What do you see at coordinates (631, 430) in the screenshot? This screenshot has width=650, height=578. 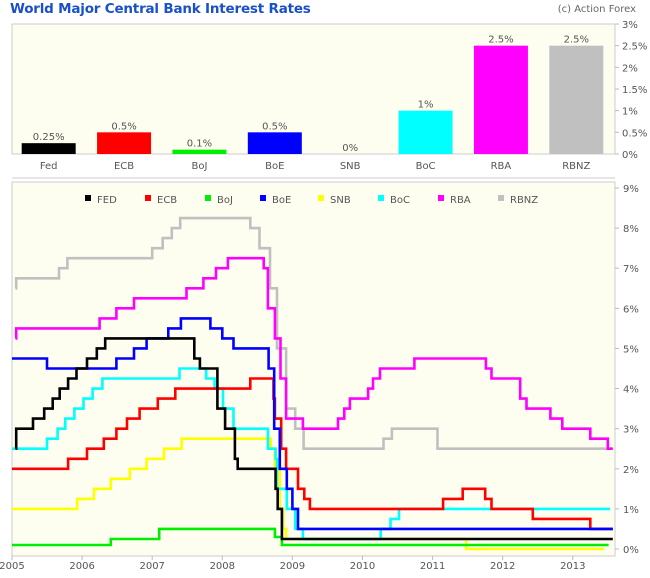 I see `line-y-tick-label: 3%` at bounding box center [631, 430].